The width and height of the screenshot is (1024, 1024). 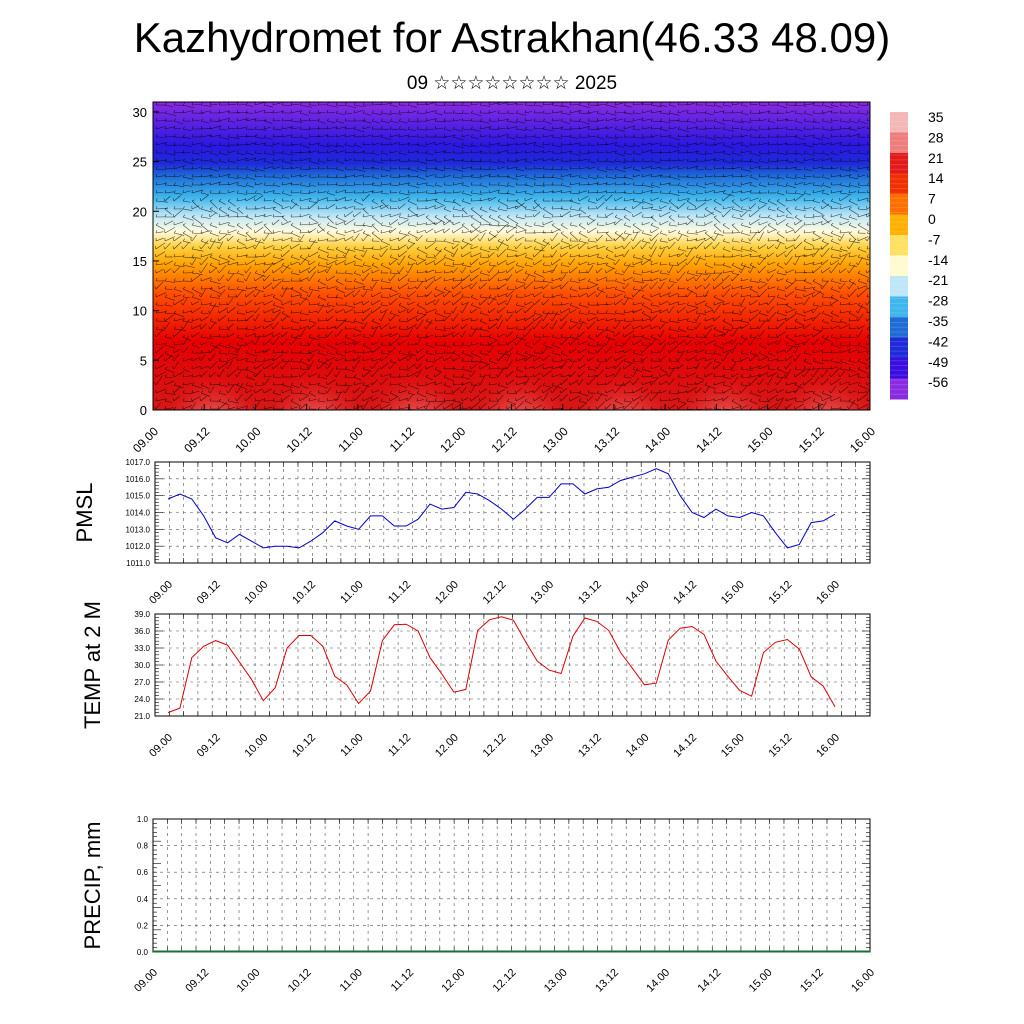 I want to click on colorbar-label: -28, so click(x=938, y=301).